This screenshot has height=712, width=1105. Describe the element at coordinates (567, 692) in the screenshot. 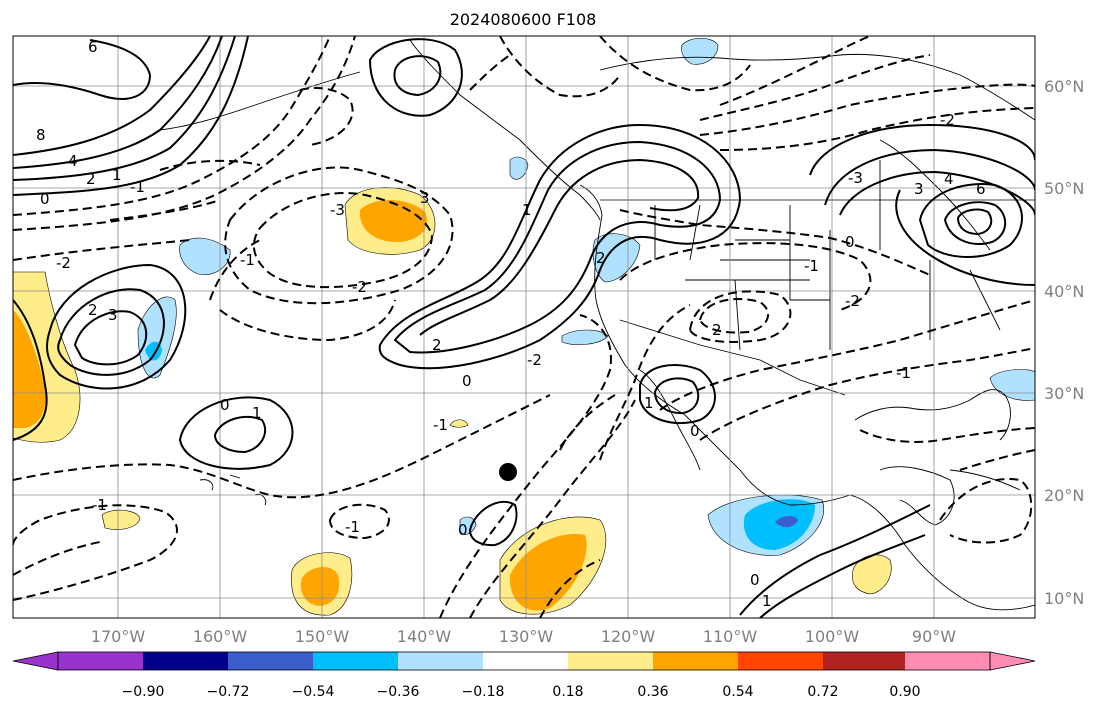

I see `colorbar-tick-label: 0.18` at that location.